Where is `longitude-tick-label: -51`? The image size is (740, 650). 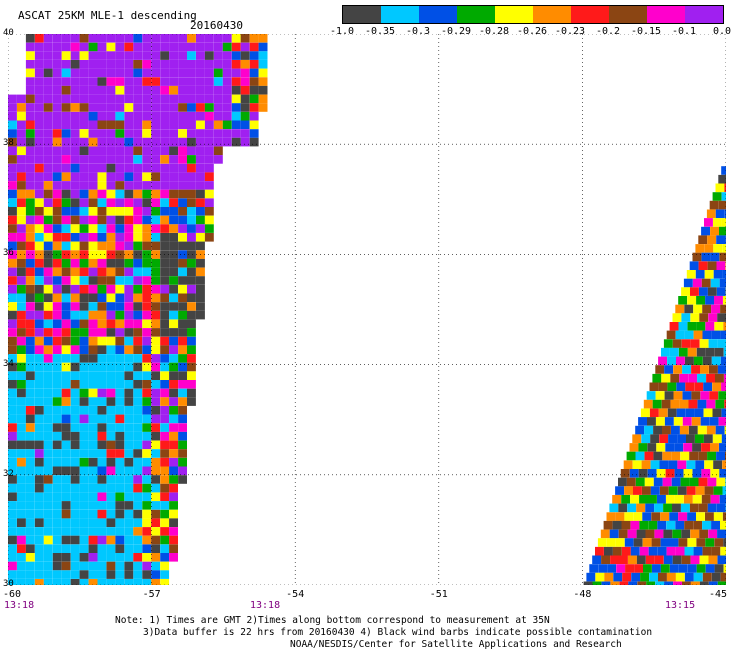 longitude-tick-label: -51 is located at coordinates (438, 594).